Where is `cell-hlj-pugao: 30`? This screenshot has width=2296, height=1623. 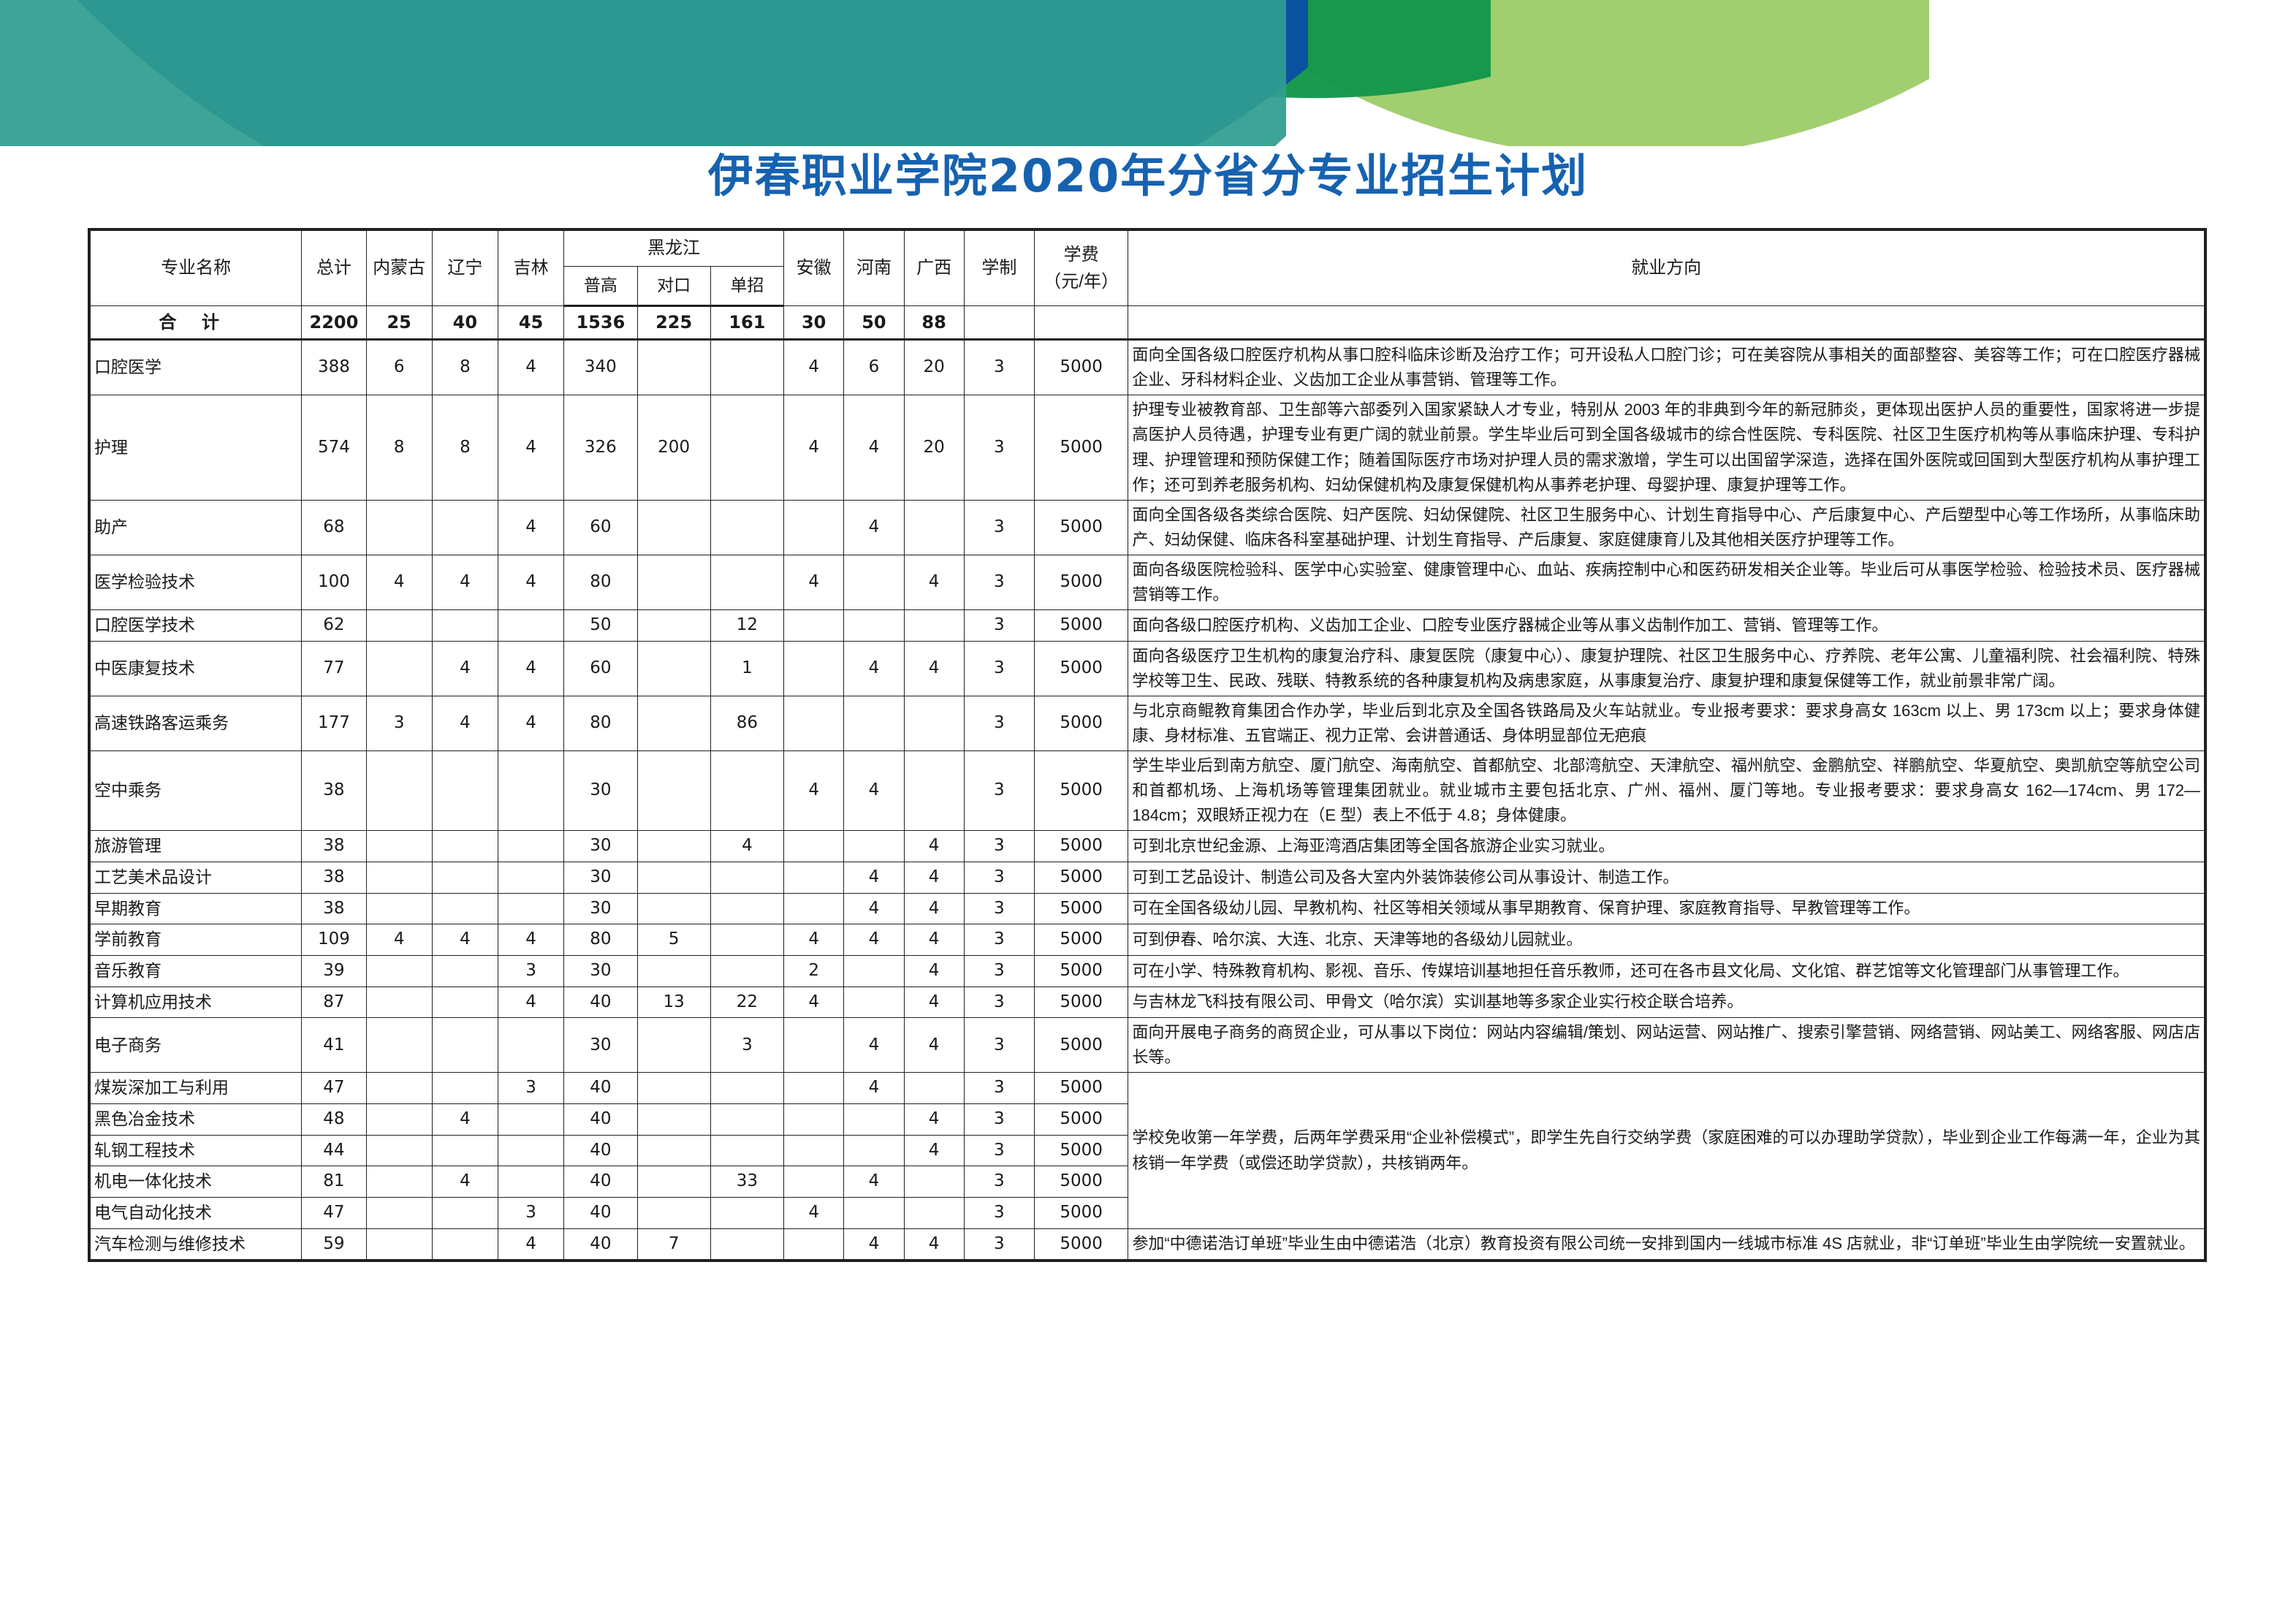
cell-hlj-pugao: 30 is located at coordinates (600, 791).